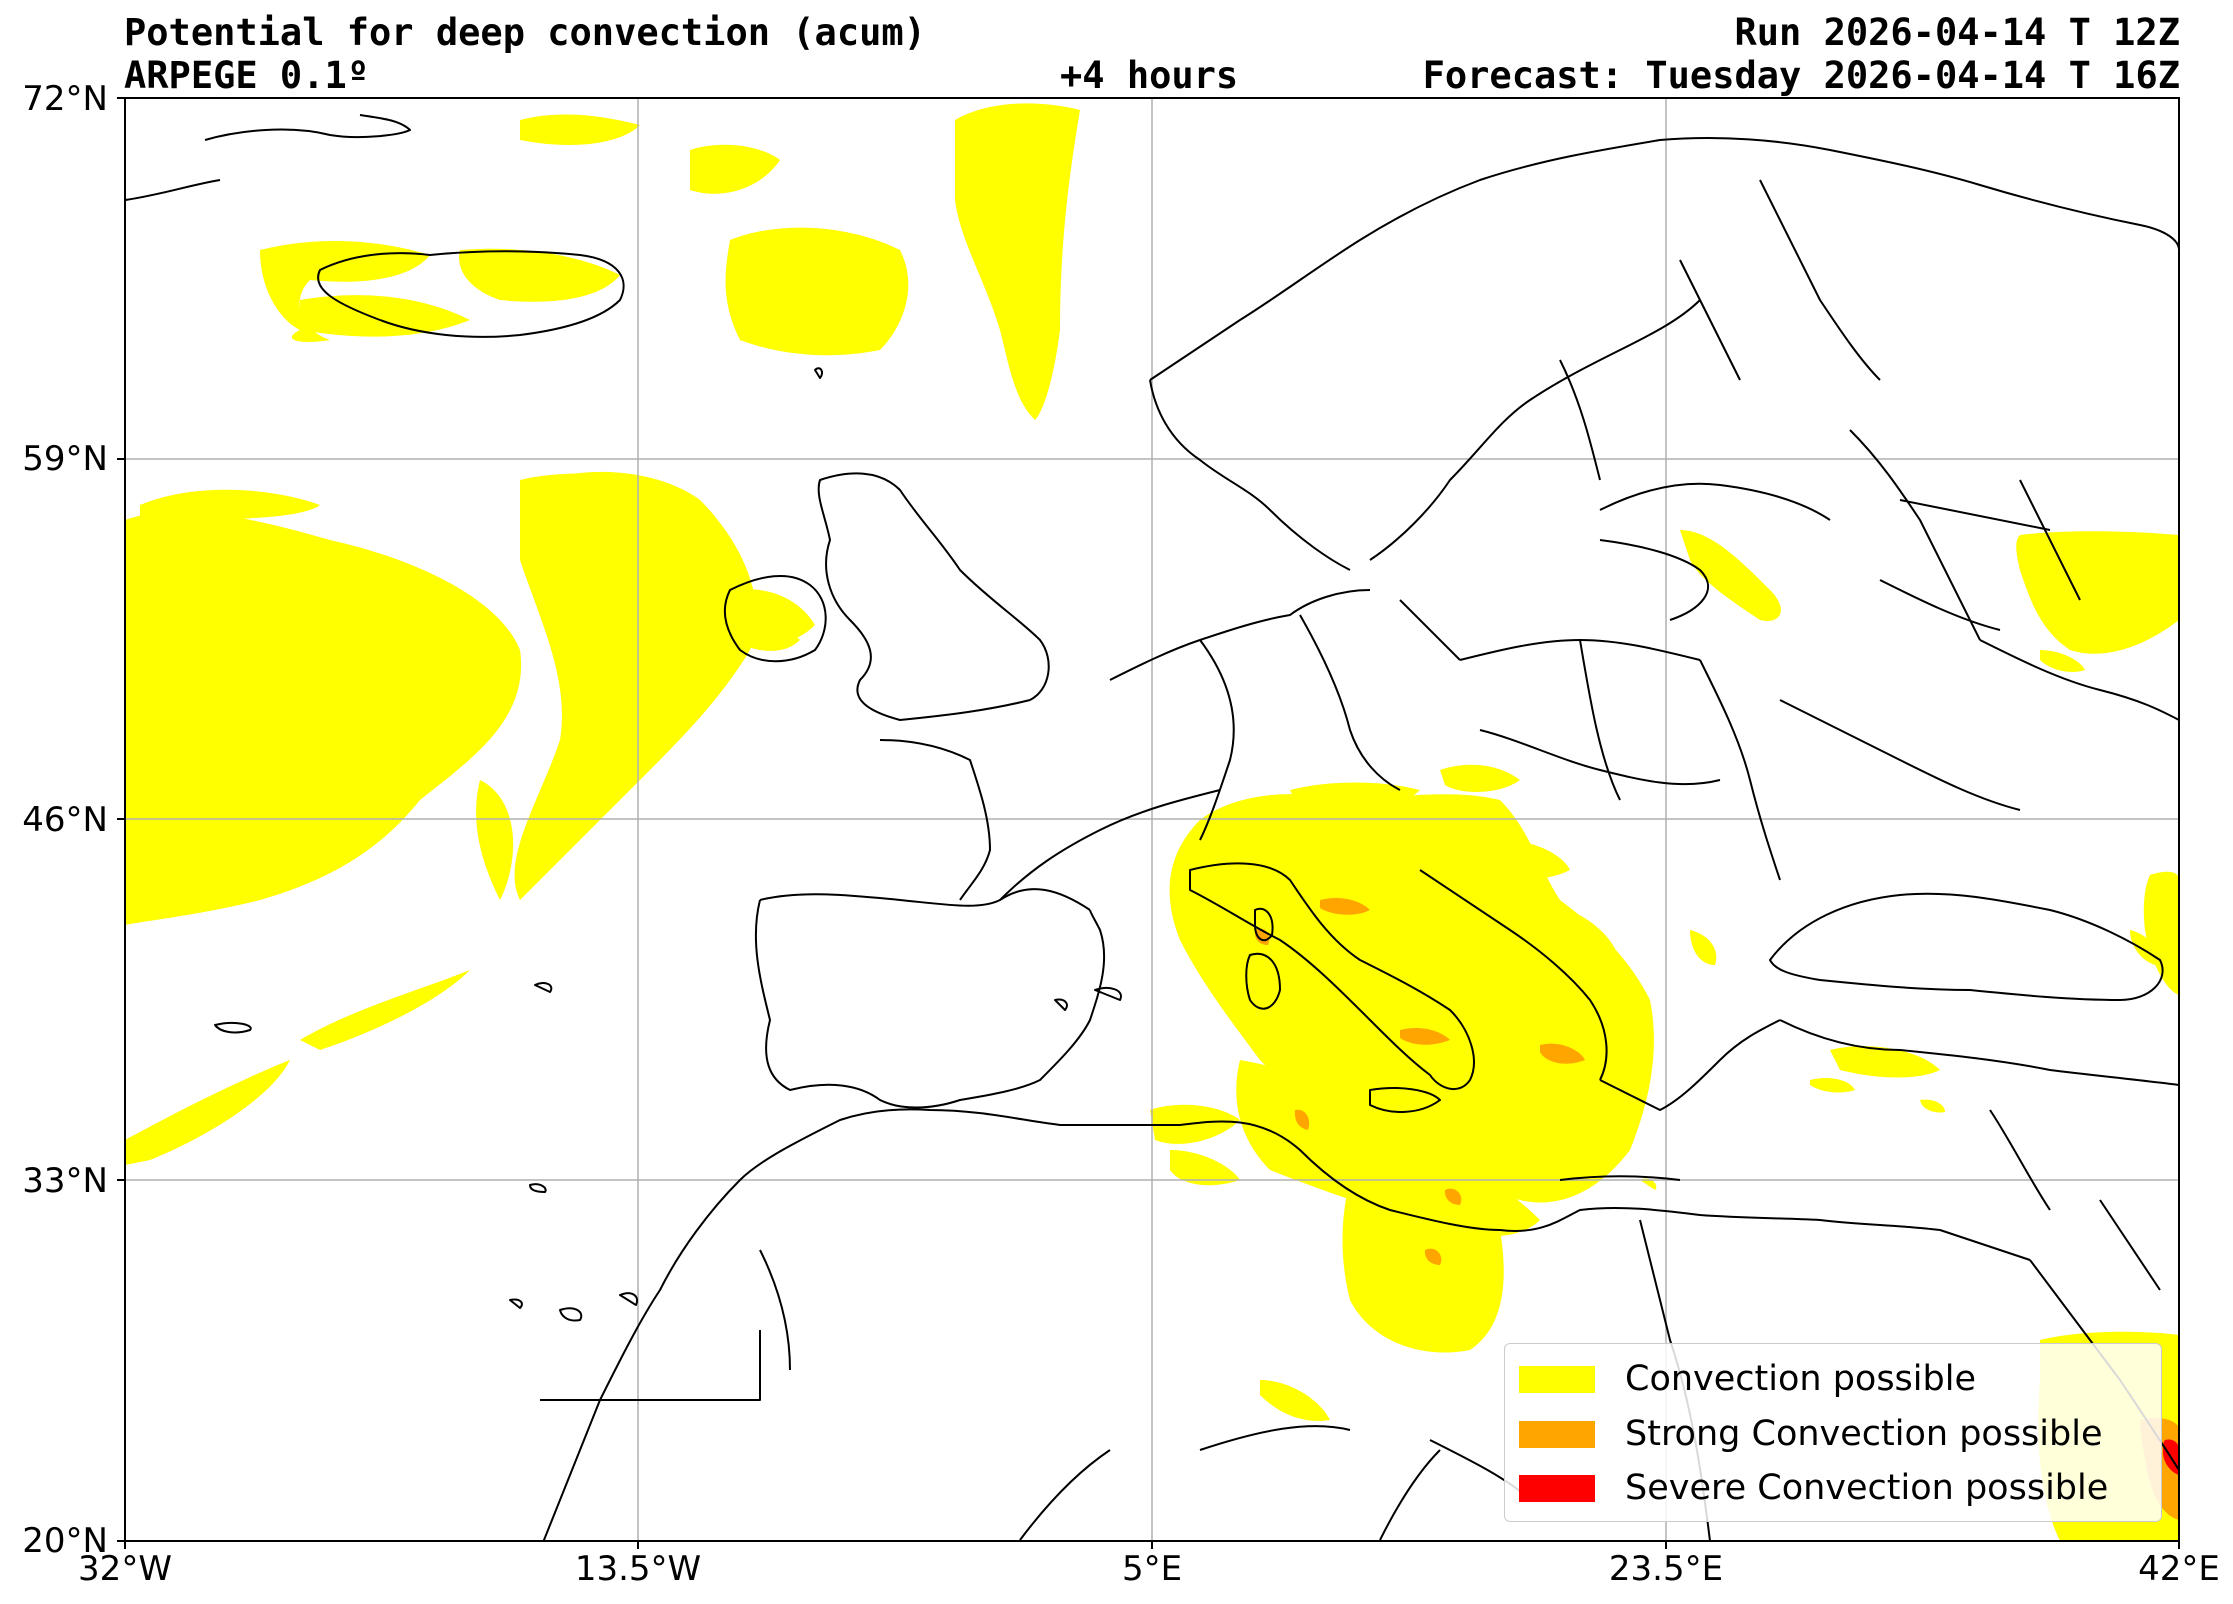 The image size is (2233, 1604). I want to click on legend-item-severe-convection: Severe Convection possible, so click(1813, 1488).